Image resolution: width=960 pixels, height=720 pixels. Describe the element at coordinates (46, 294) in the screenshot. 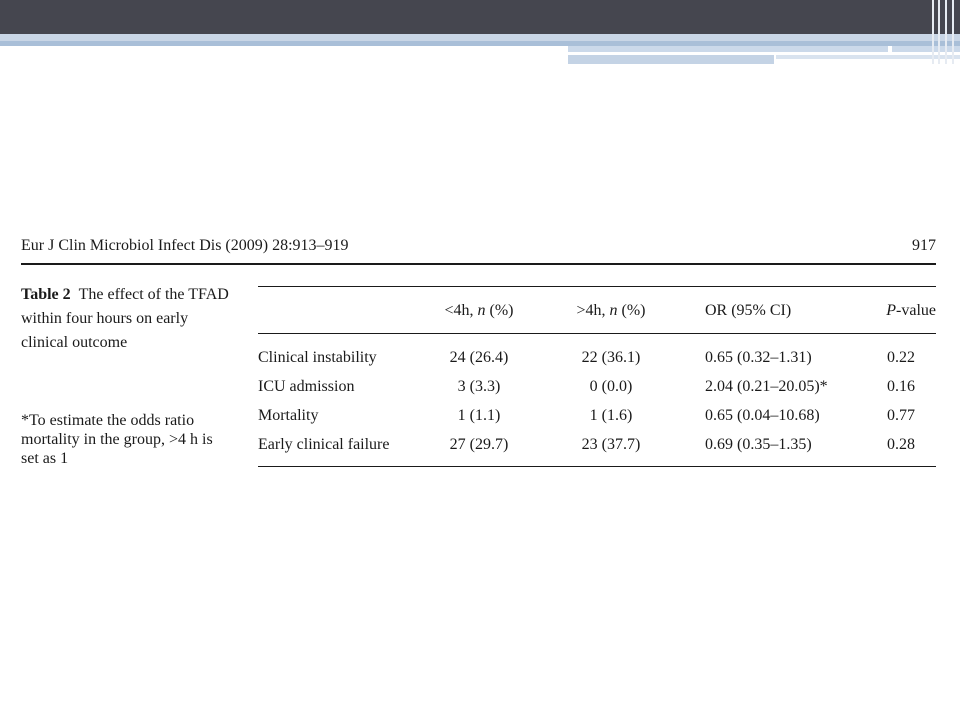

I see `table-caption-label: Table 2` at that location.